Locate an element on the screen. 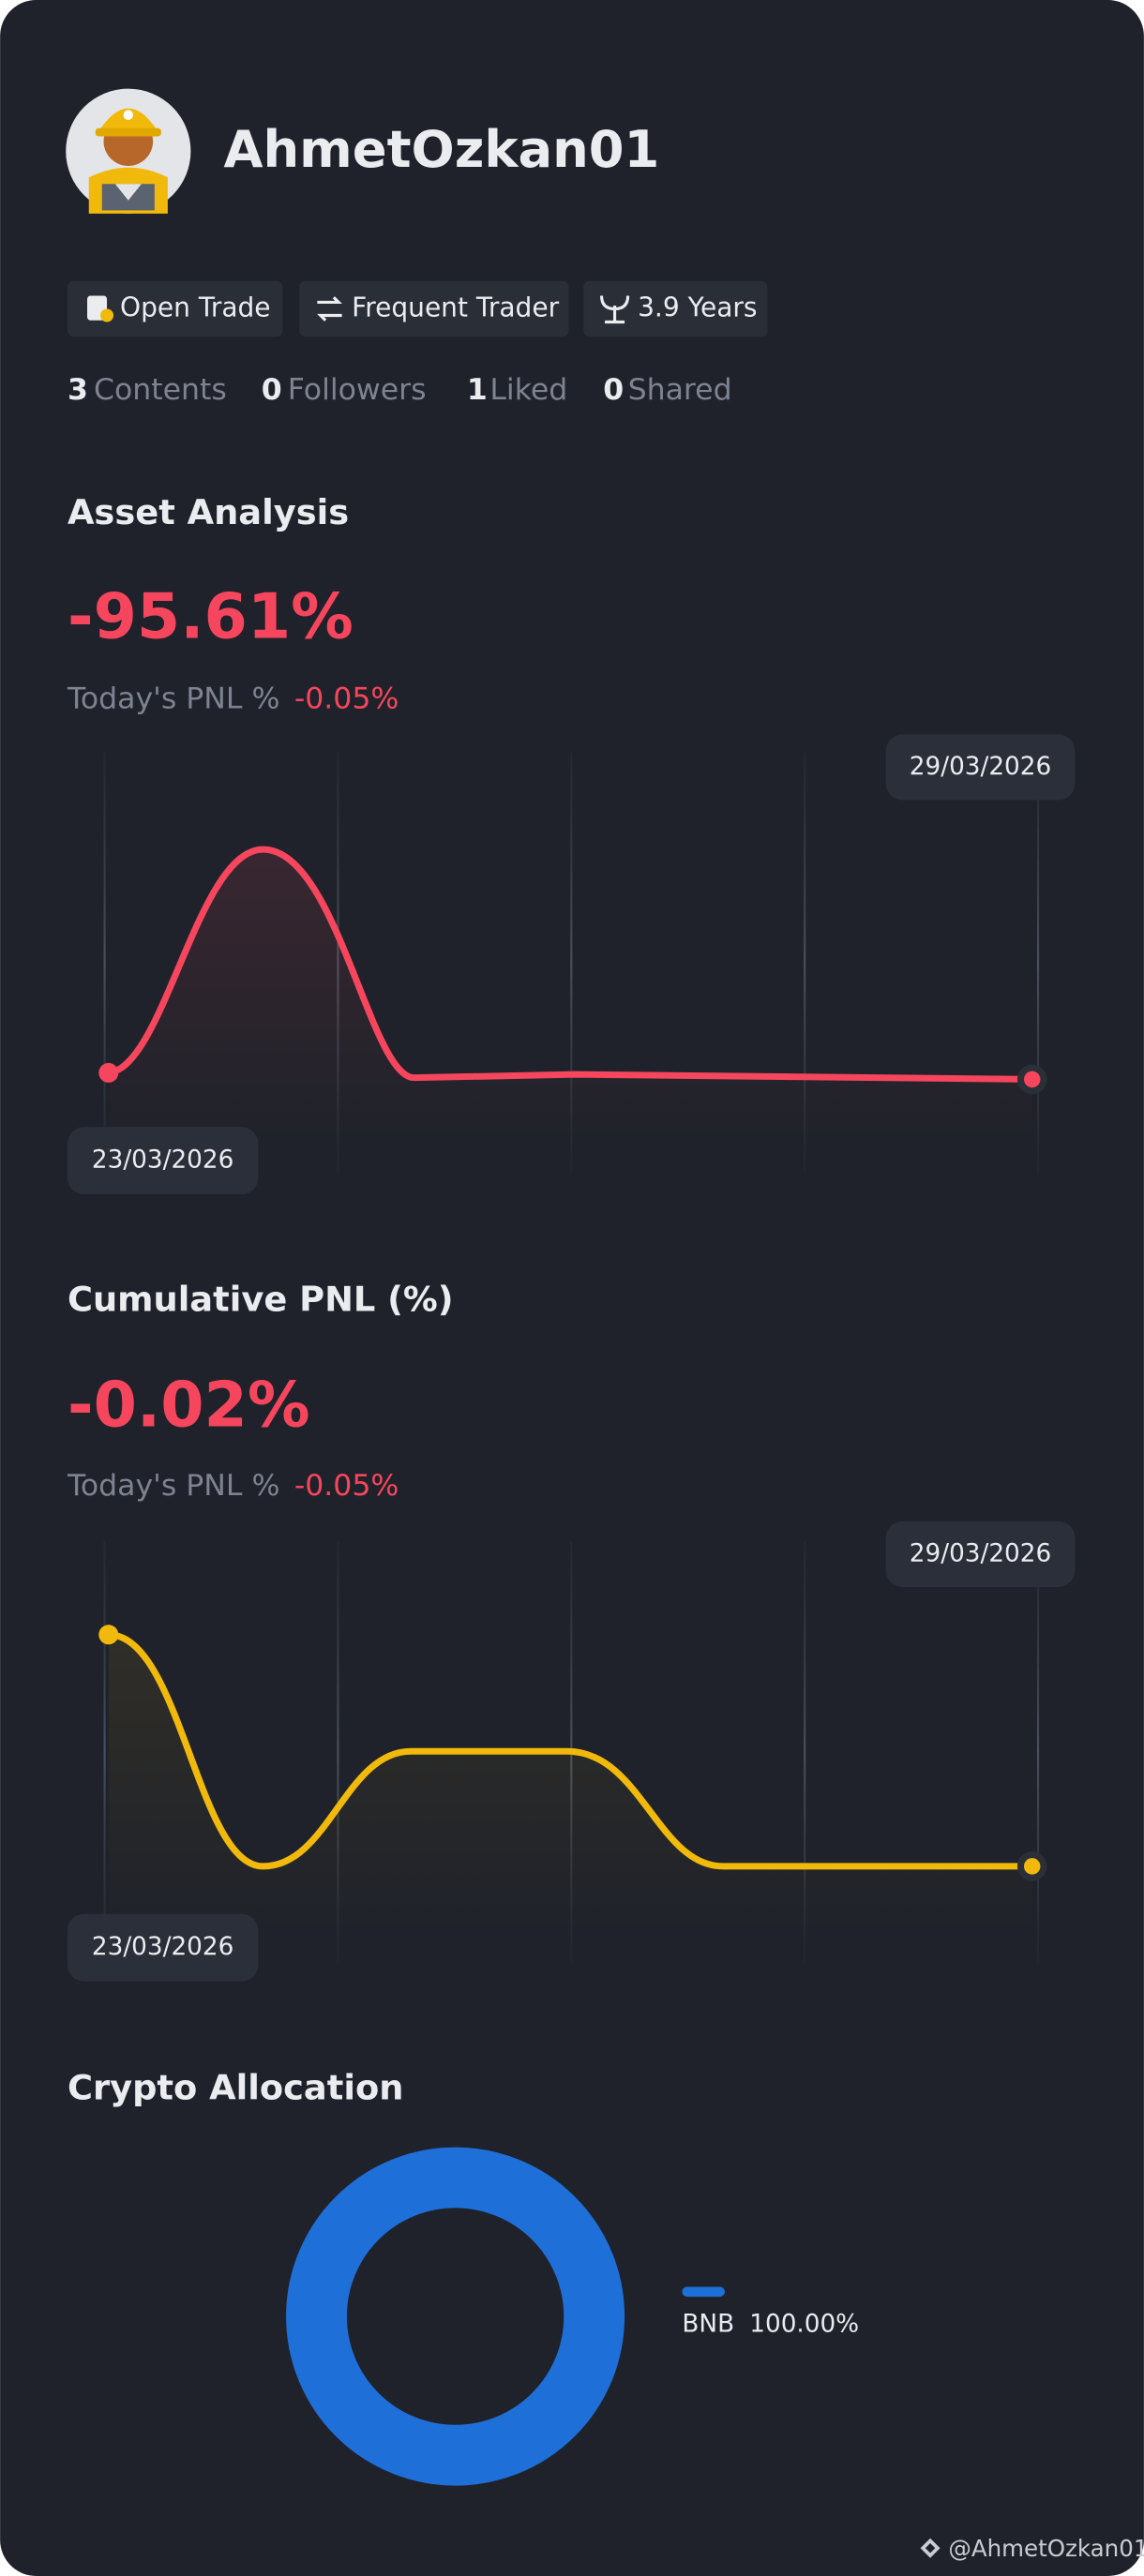 The height and width of the screenshot is (2576, 1144). section-title: Asset Analysis is located at coordinates (208, 512).